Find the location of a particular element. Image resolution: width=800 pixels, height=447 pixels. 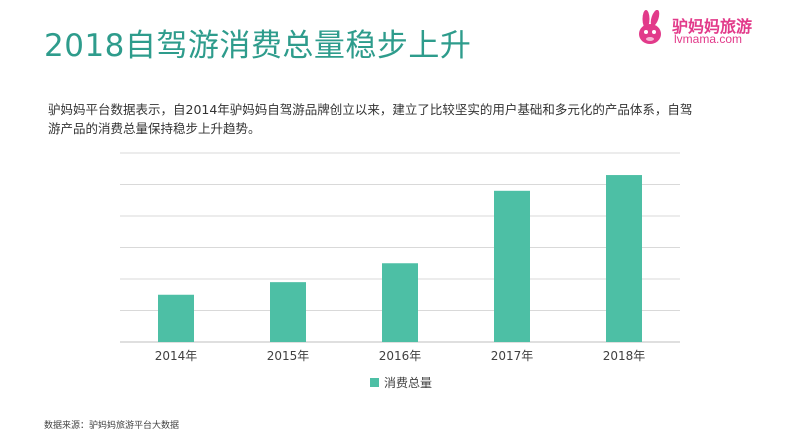

brand-name: 驴妈妈旅游 is located at coordinates (712, 26).